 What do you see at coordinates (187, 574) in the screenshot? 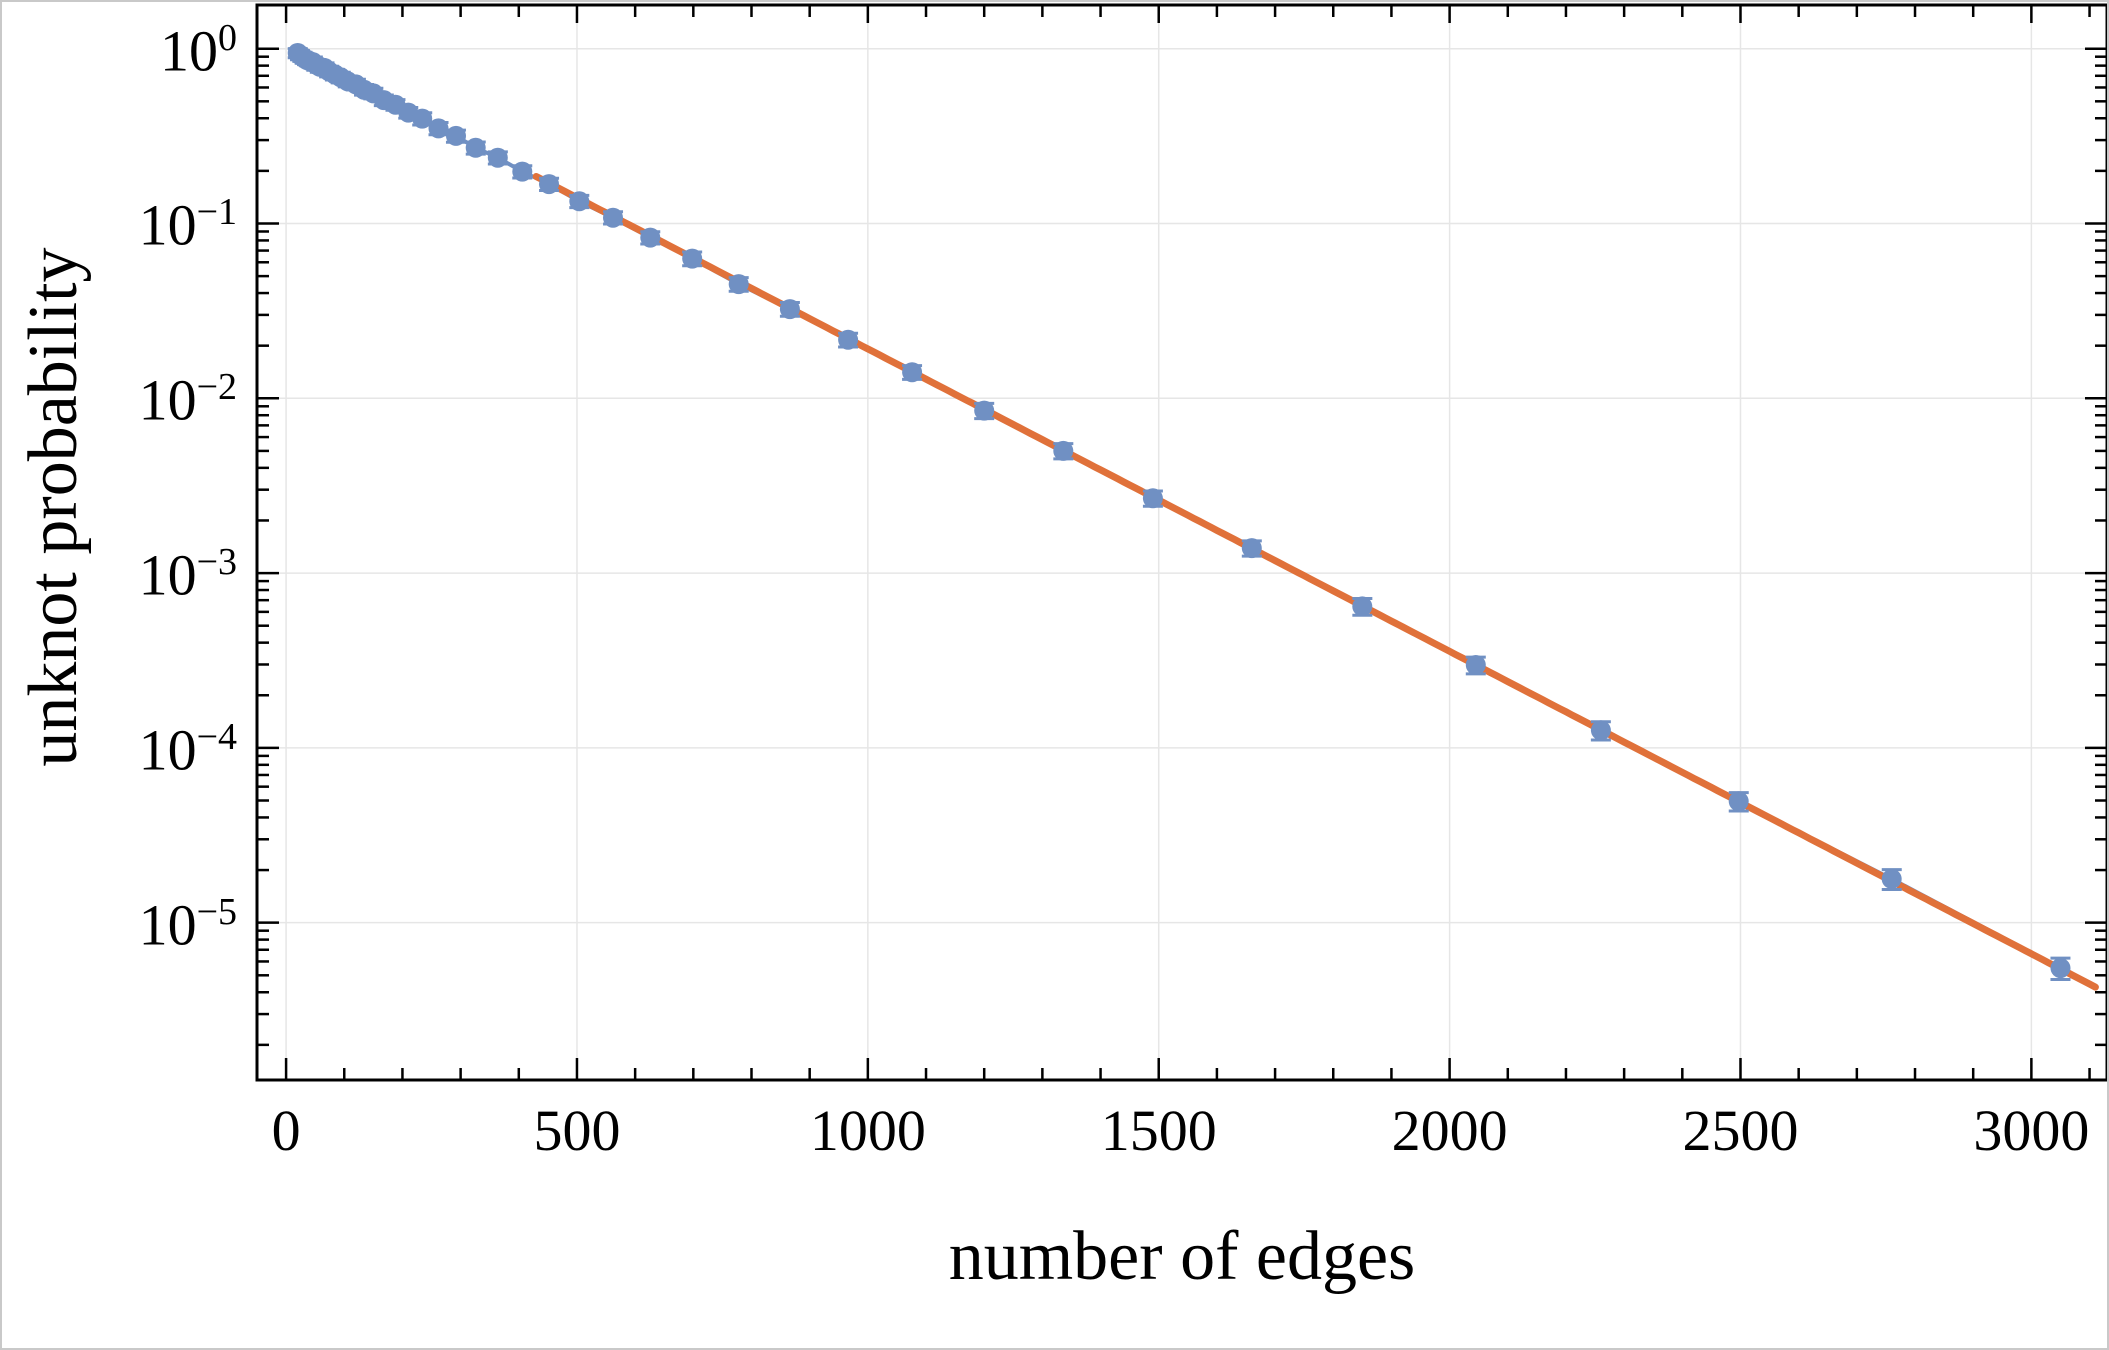
I see `y-tick-label: 10⁻³` at bounding box center [187, 574].